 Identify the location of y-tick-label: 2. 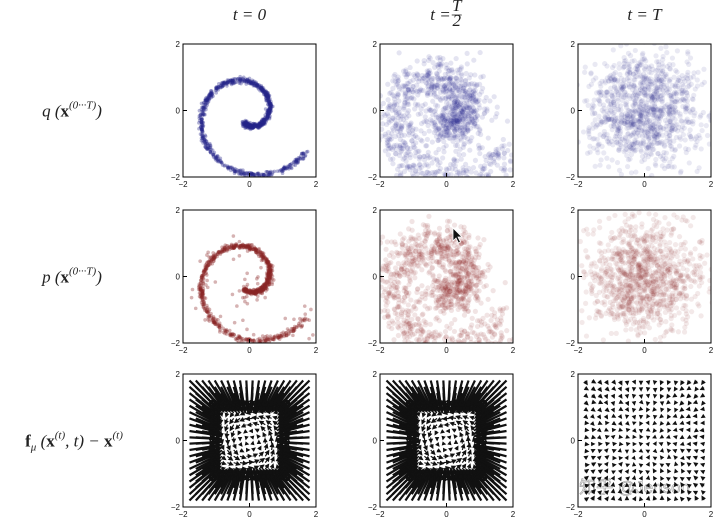
(375, 44).